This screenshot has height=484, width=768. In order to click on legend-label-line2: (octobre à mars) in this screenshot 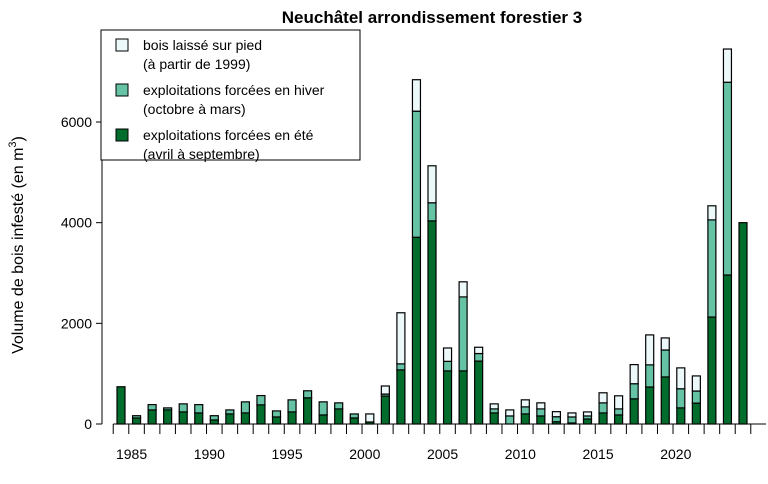, I will do `click(194, 109)`.